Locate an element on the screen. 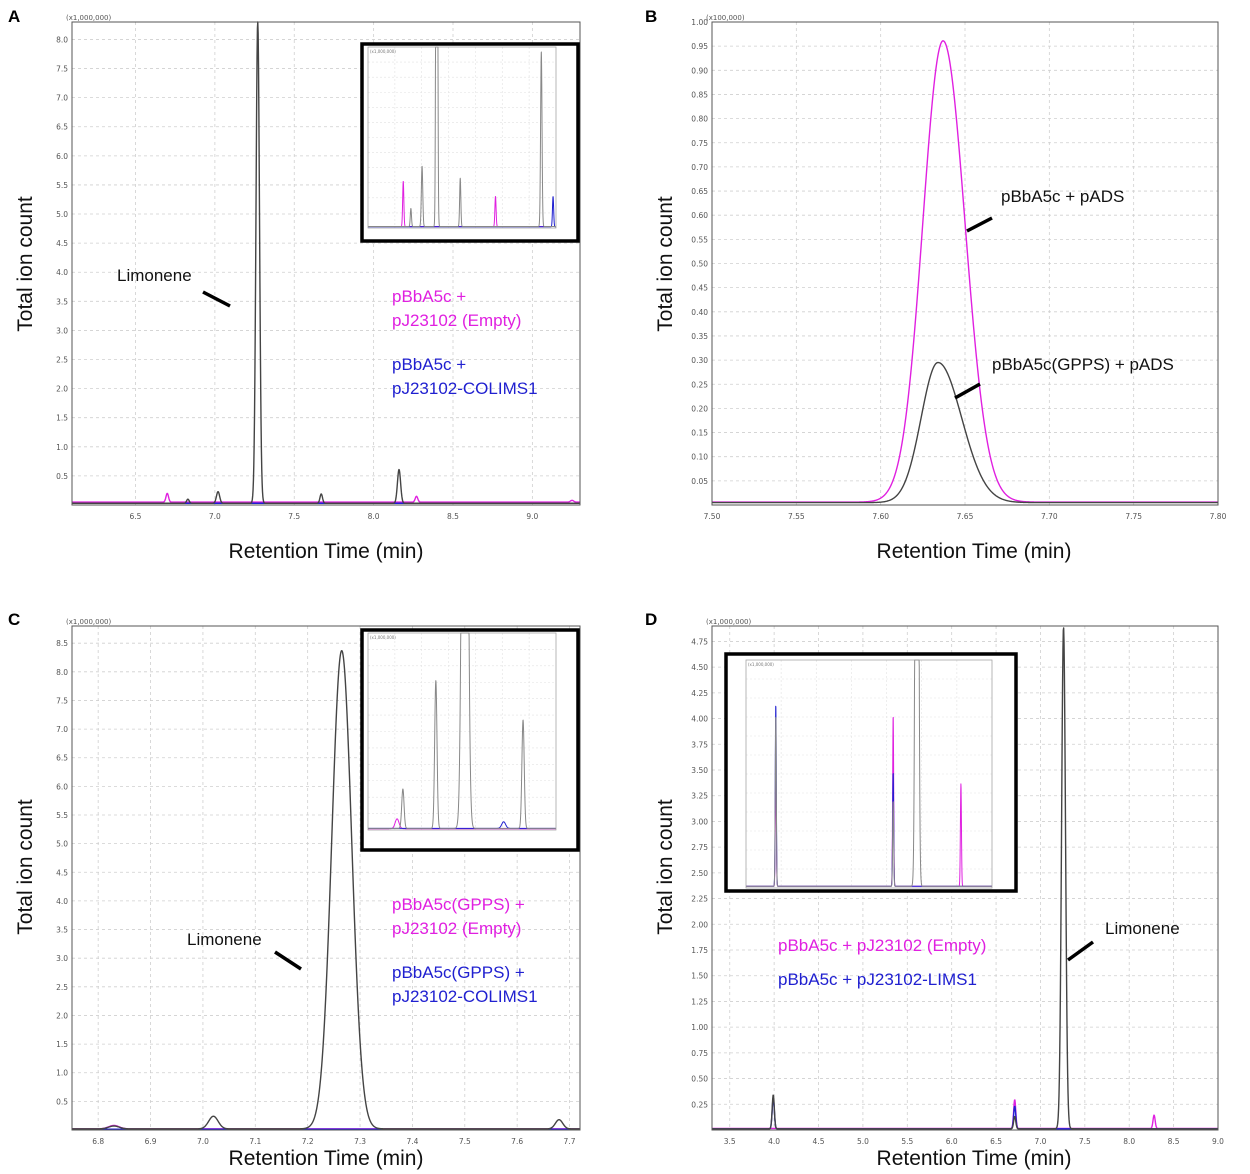 This screenshot has height=1174, width=1250. y-tick-label: 8.0 is located at coordinates (62, 39).